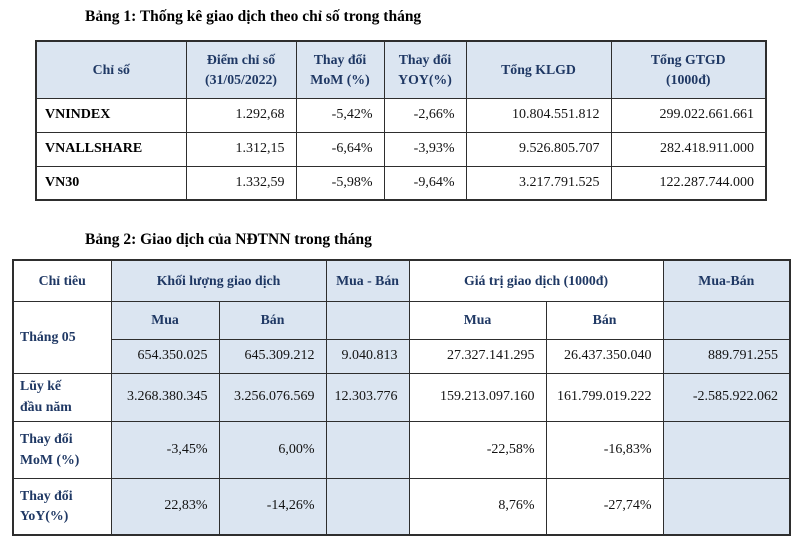 This screenshot has width=800, height=550. What do you see at coordinates (726, 356) in the screenshot?
I see `net-value-cell: 889.791.255` at bounding box center [726, 356].